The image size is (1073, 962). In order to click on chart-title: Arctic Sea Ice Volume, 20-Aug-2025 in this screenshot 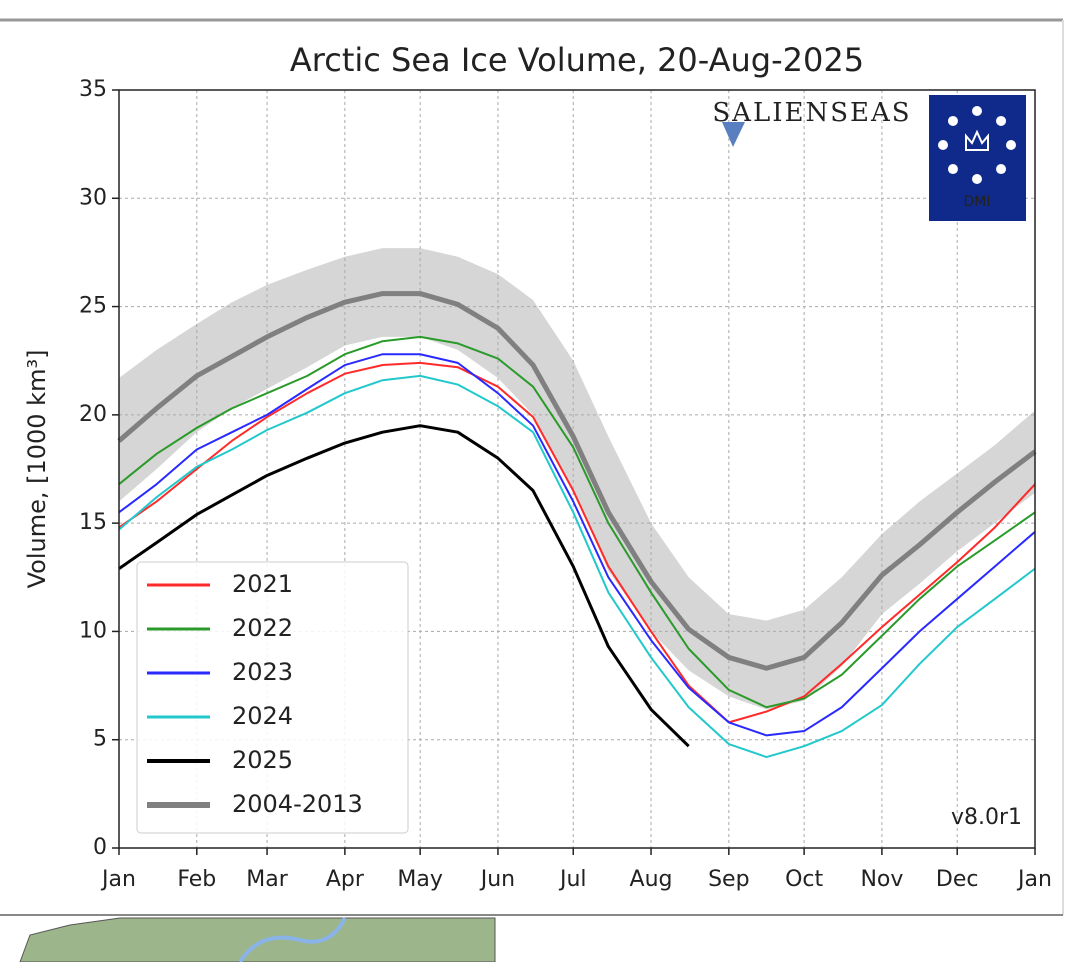, I will do `click(577, 60)`.